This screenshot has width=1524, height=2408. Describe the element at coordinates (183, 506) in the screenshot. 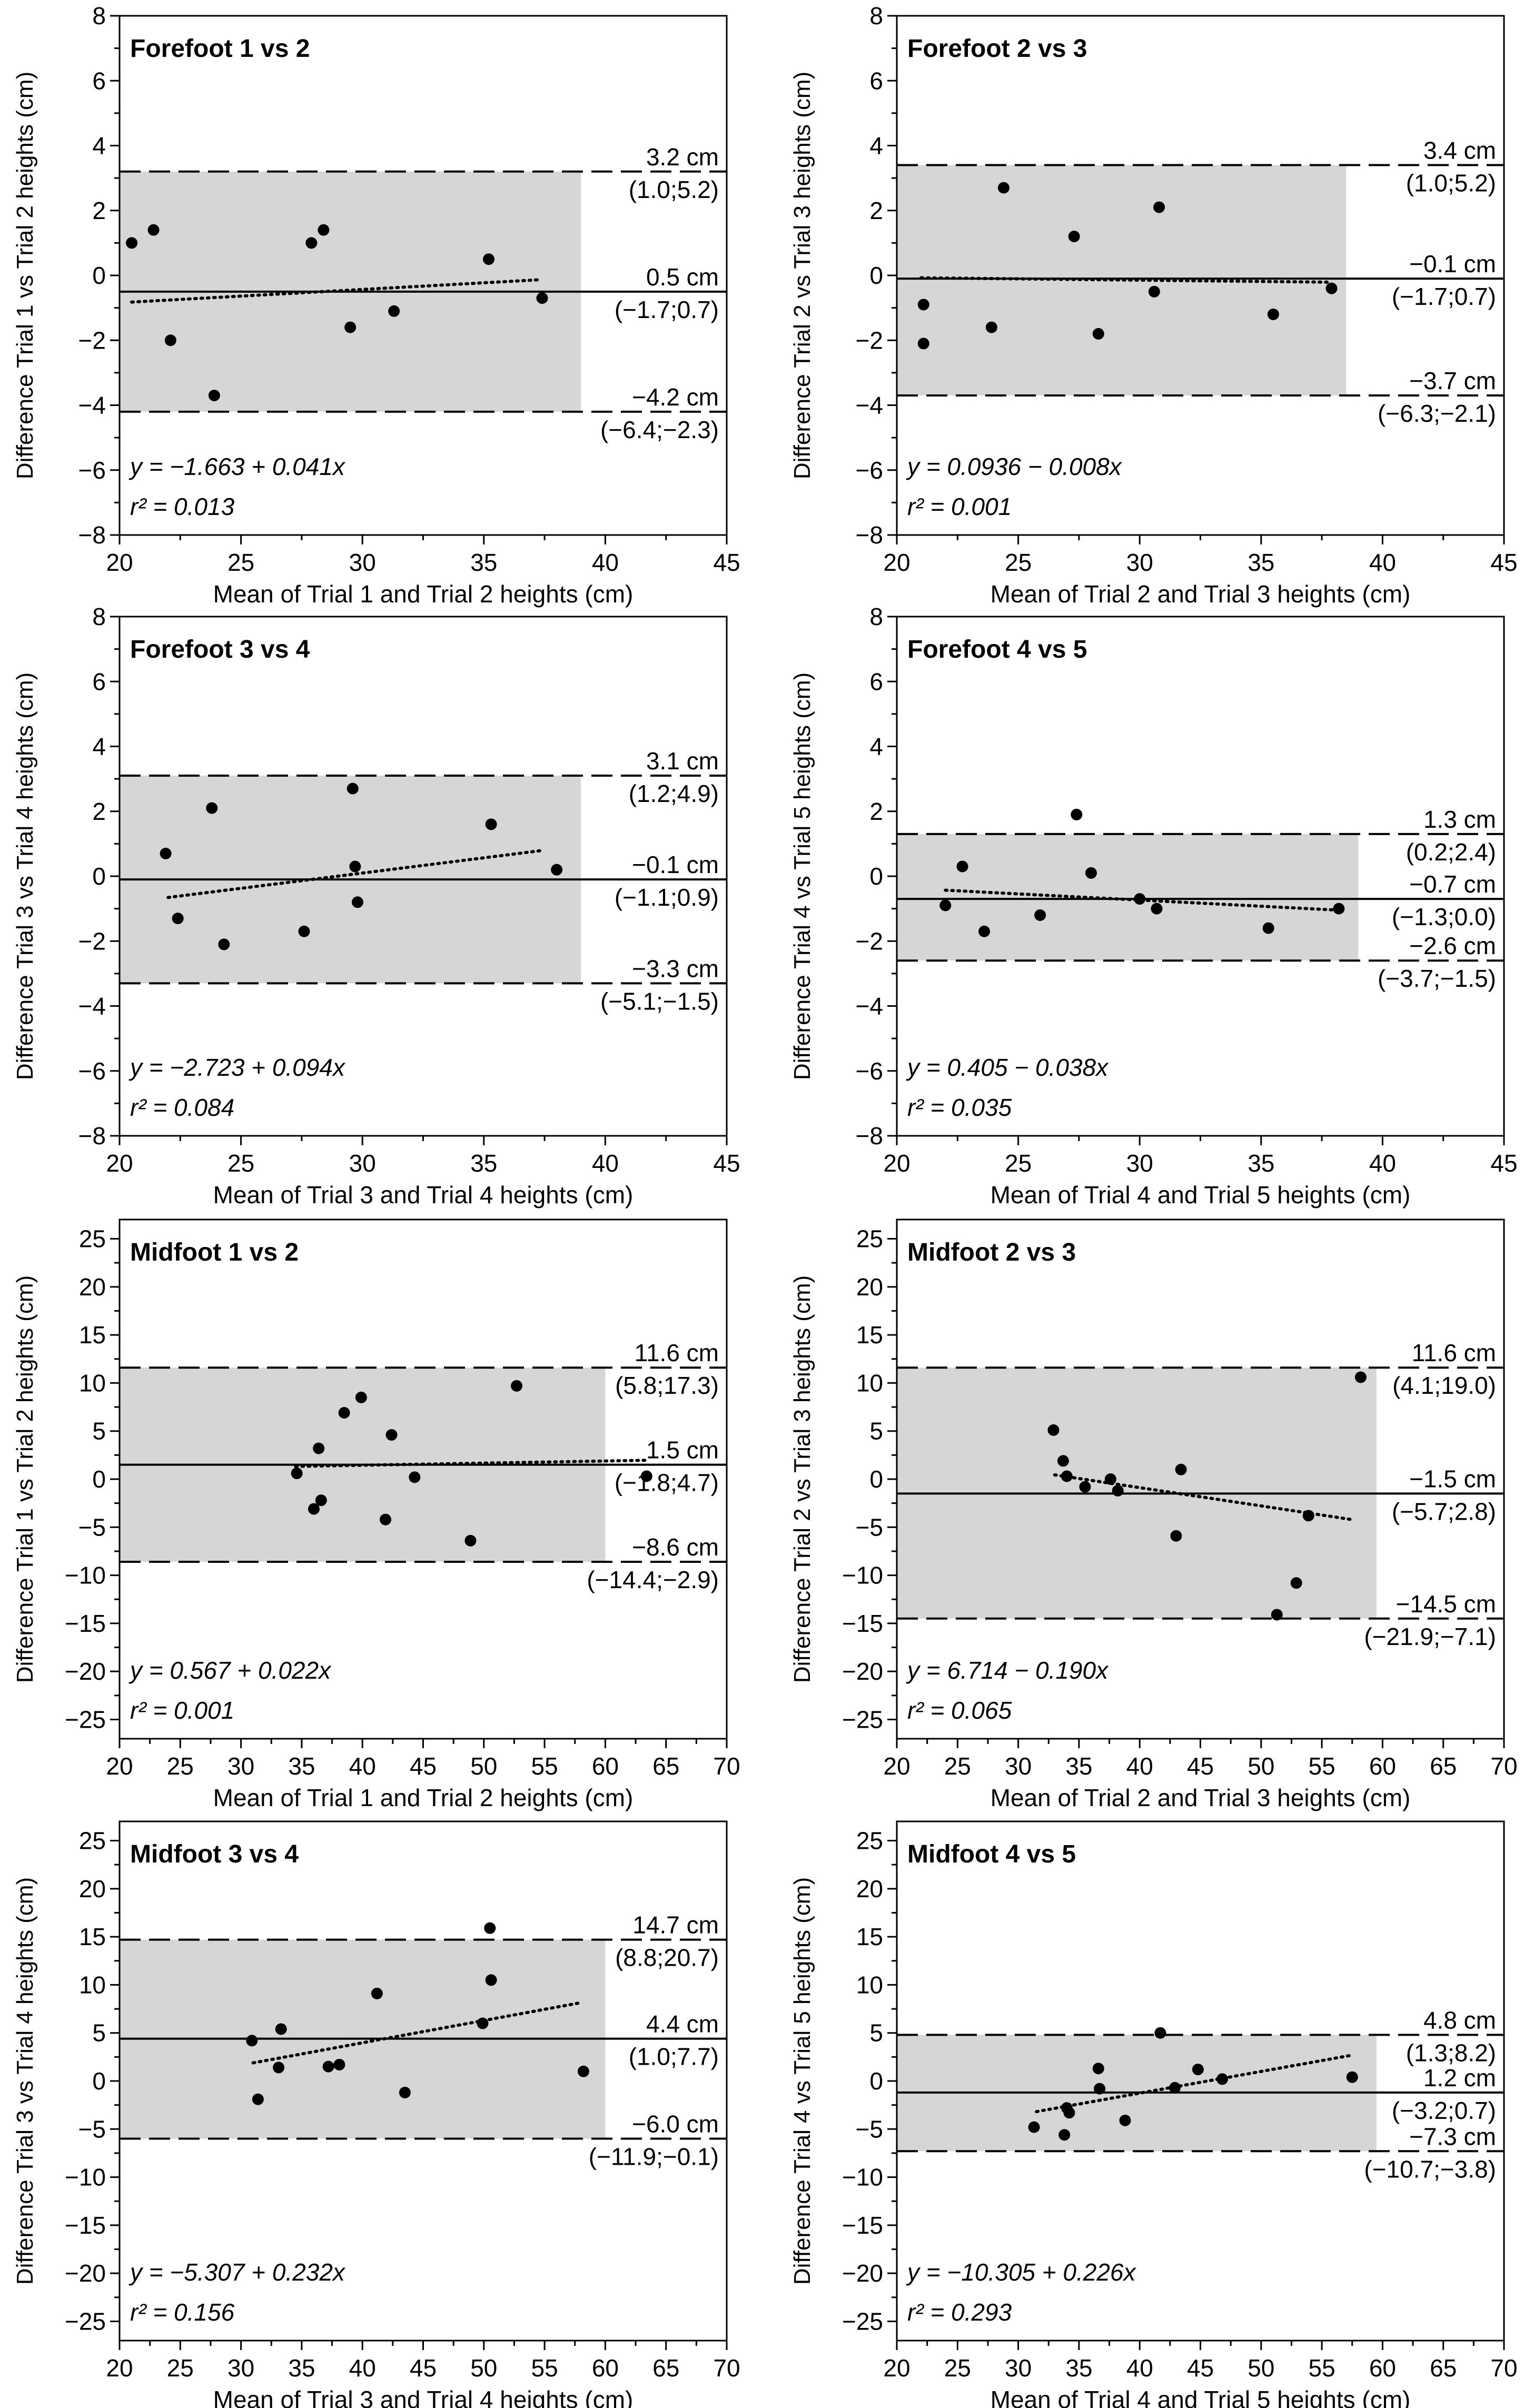

I see `r-squared: r² = 0.013` at that location.